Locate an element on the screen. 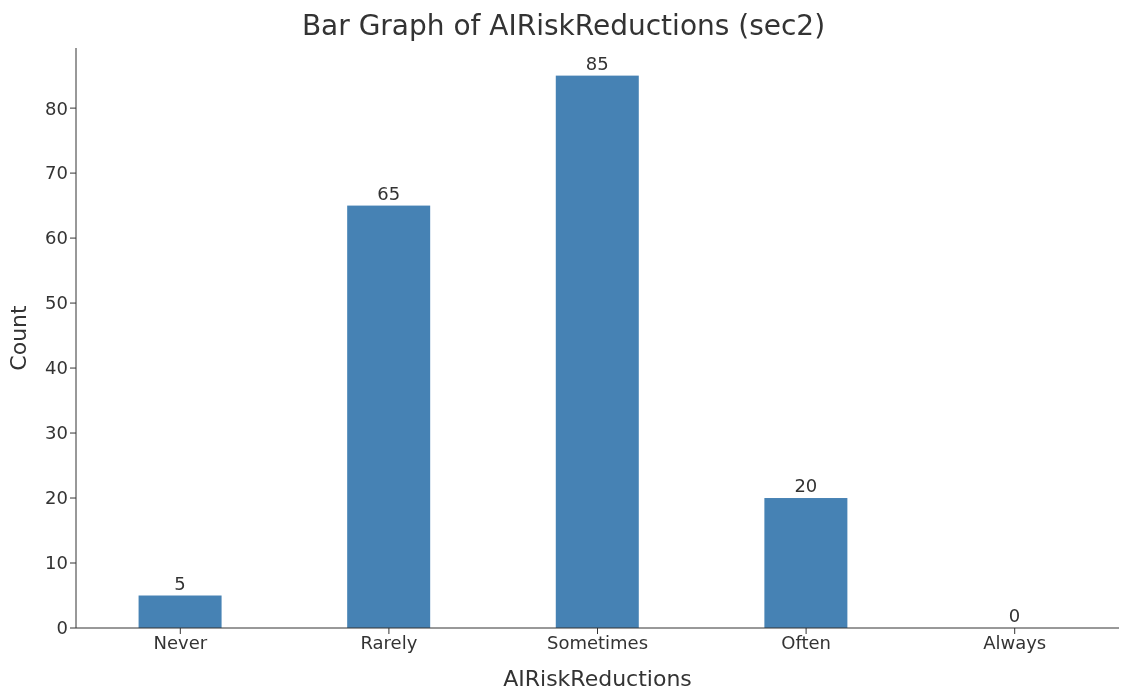 This screenshot has height=696, width=1127. x-tick-label: Always is located at coordinates (1015, 642).